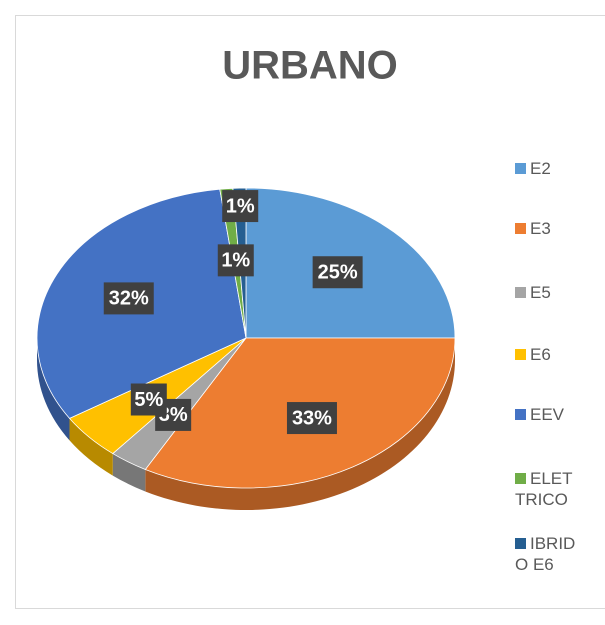  I want to click on legend-label: E6, so click(540, 354).